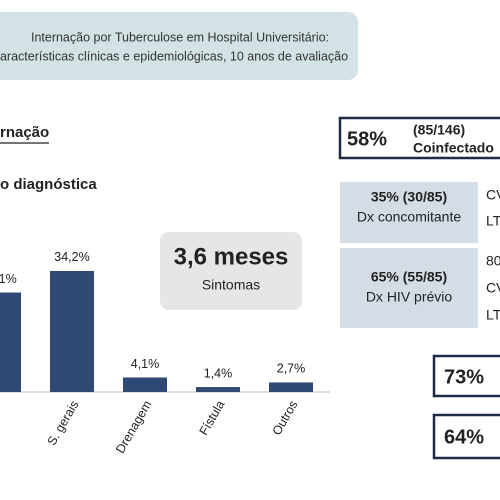 Image resolution: width=500 pixels, height=500 pixels. I want to click on coinfection-box, so click(419, 138).